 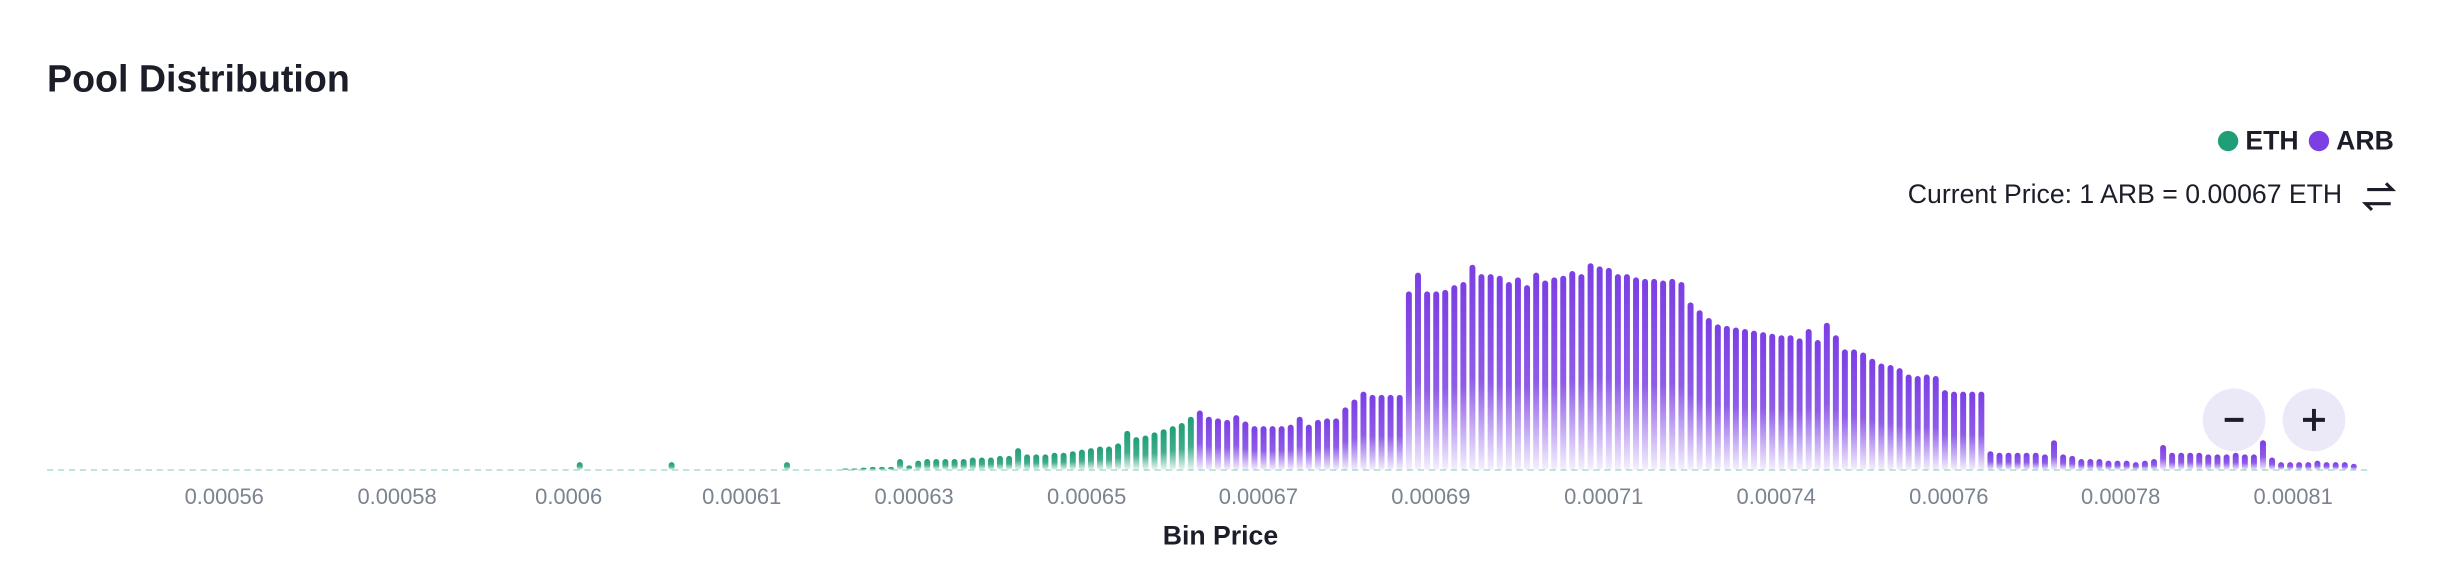 I want to click on legend-label: ETH, so click(x=2271, y=141).